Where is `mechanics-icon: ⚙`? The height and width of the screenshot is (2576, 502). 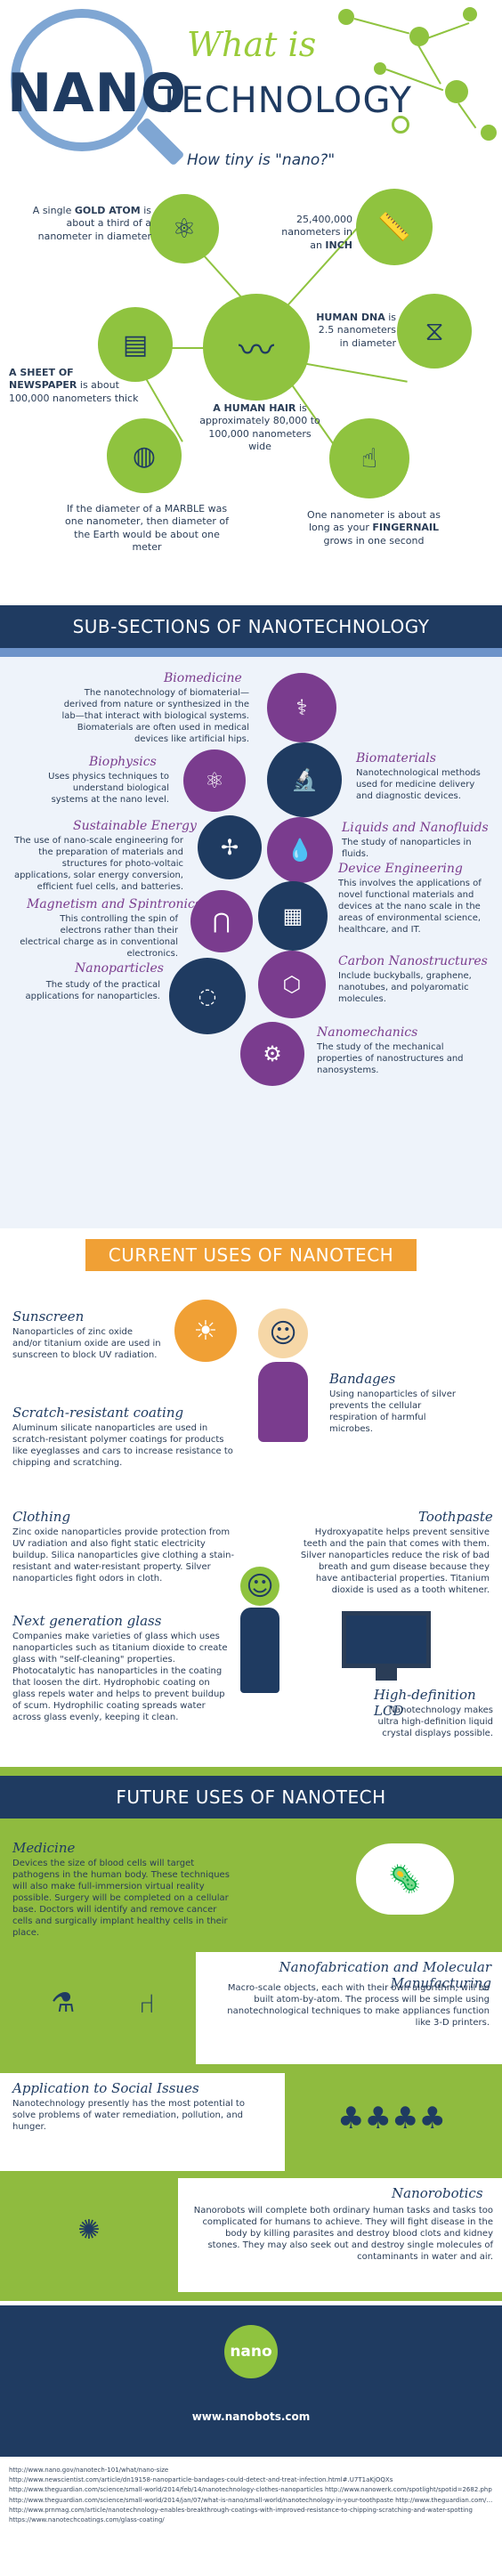
mechanics-icon: ⚙ is located at coordinates (272, 1054).